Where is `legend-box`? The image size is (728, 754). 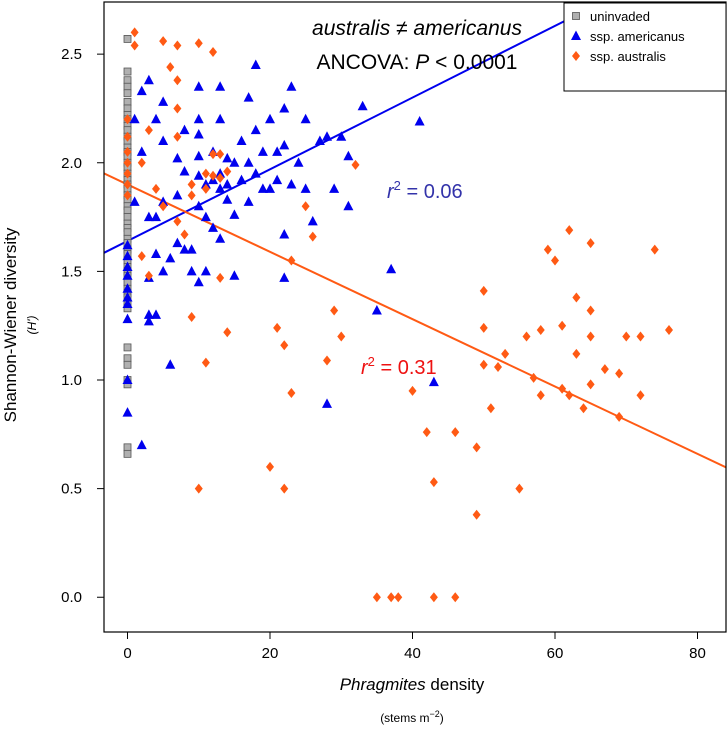 legend-box is located at coordinates (645, 47).